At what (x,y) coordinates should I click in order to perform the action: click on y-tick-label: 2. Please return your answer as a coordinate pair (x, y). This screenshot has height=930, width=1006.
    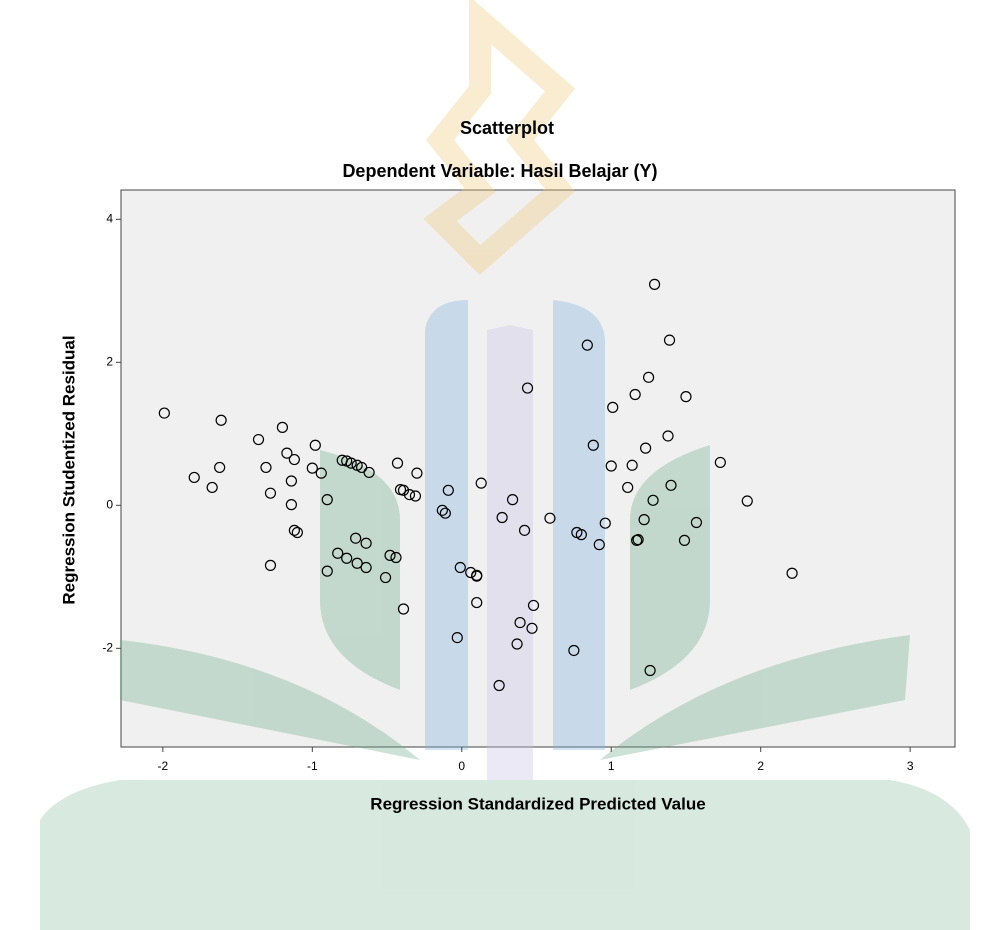
    Looking at the image, I should click on (109, 361).